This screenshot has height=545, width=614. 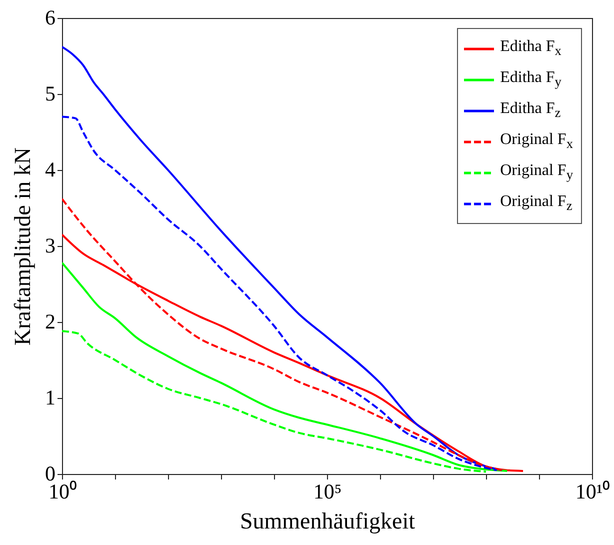 I want to click on x-tick-label: 10¹⁰, so click(x=592, y=492).